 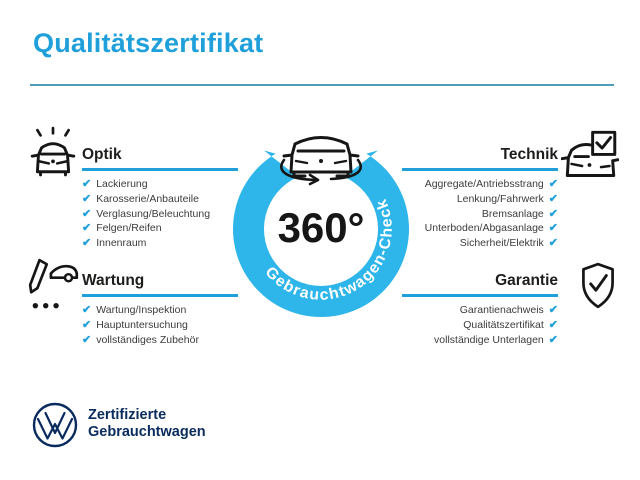 What do you see at coordinates (142, 324) in the screenshot?
I see `item-label: Hauptuntersuchung` at bounding box center [142, 324].